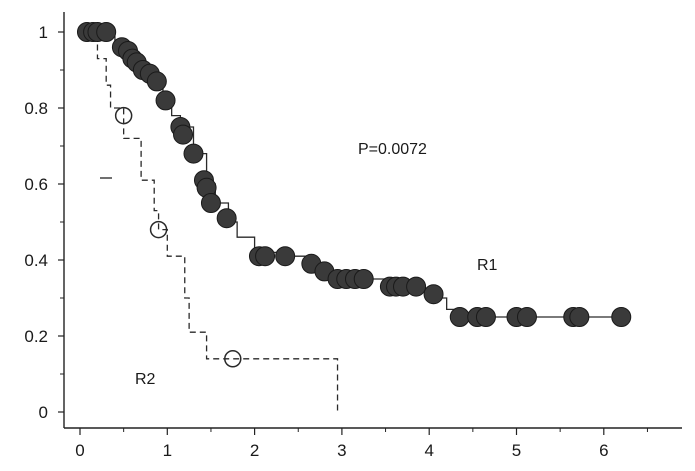 This screenshot has width=695, height=471. What do you see at coordinates (43, 412) in the screenshot?
I see `y-tick-label: 0` at bounding box center [43, 412].